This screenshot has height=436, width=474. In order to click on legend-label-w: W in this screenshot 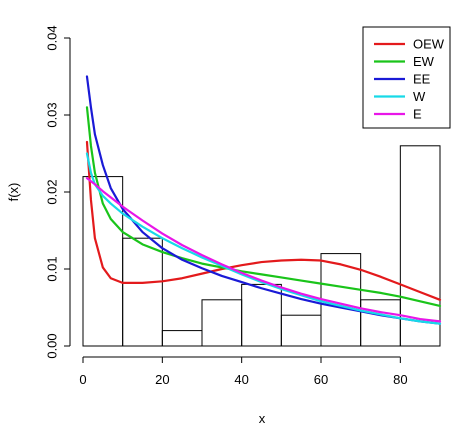, I will do `click(419, 96)`.